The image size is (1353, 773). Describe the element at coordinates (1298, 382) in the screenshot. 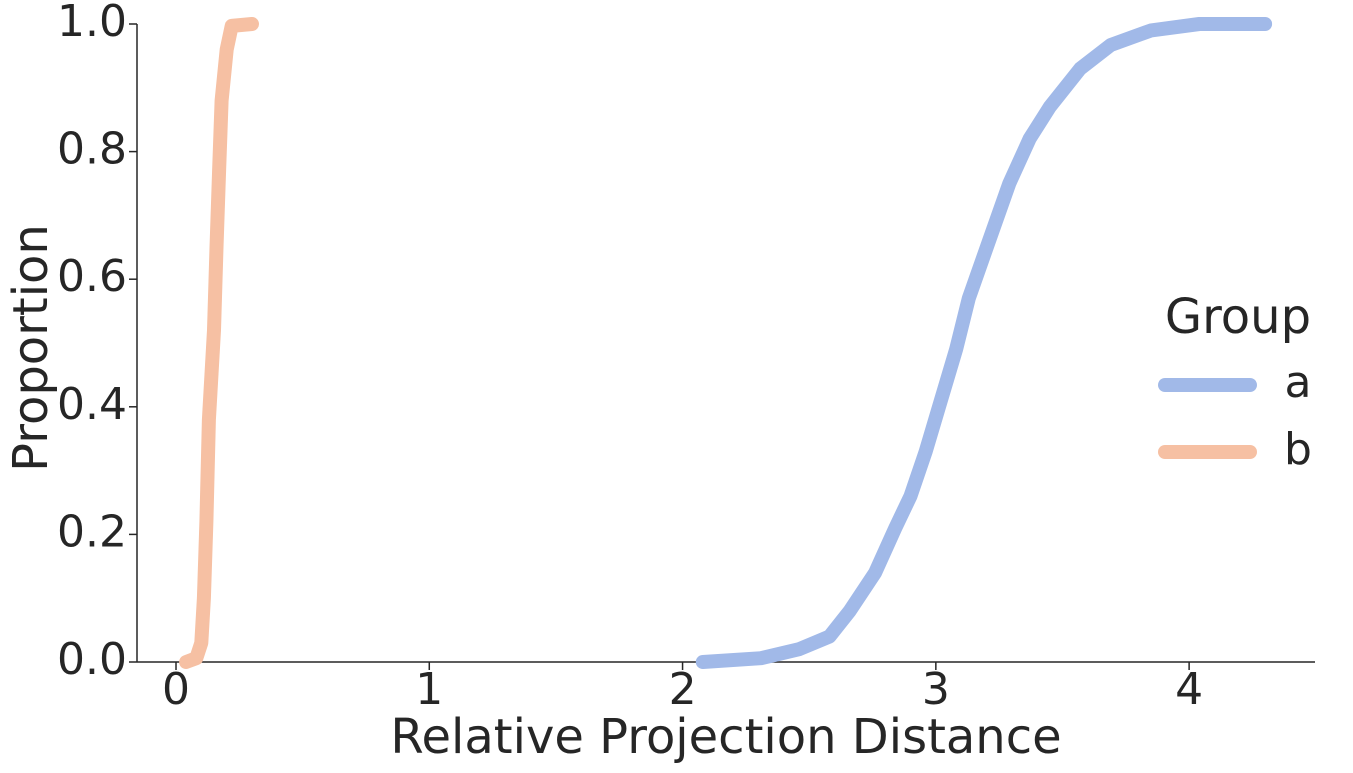

I see `legend-label: a` at that location.